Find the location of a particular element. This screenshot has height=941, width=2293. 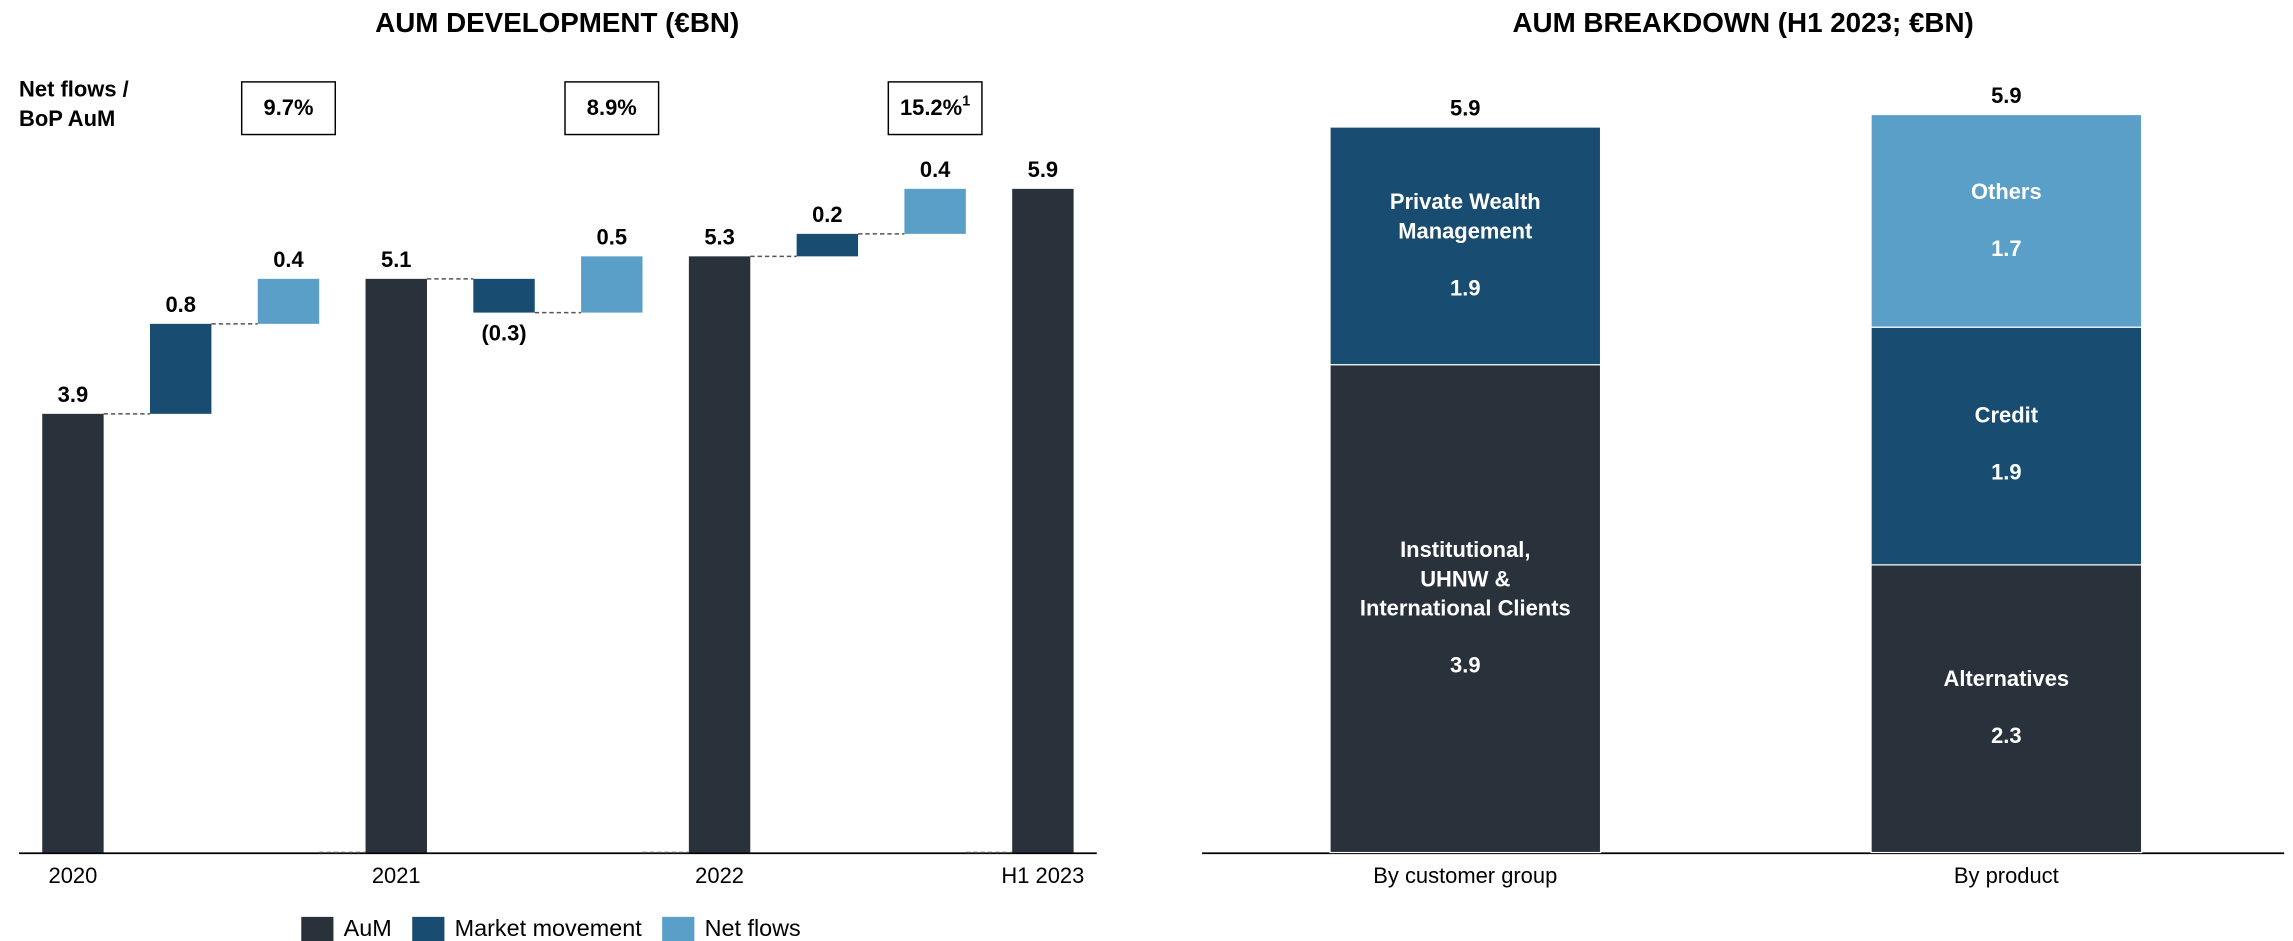

ratio-value: 9.7% is located at coordinates (289, 107).